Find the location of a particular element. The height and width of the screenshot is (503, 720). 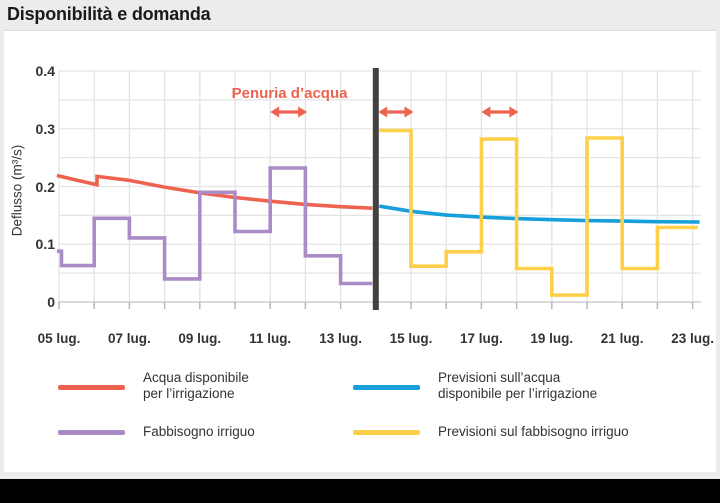

legend-swatch-demand is located at coordinates (91, 432).